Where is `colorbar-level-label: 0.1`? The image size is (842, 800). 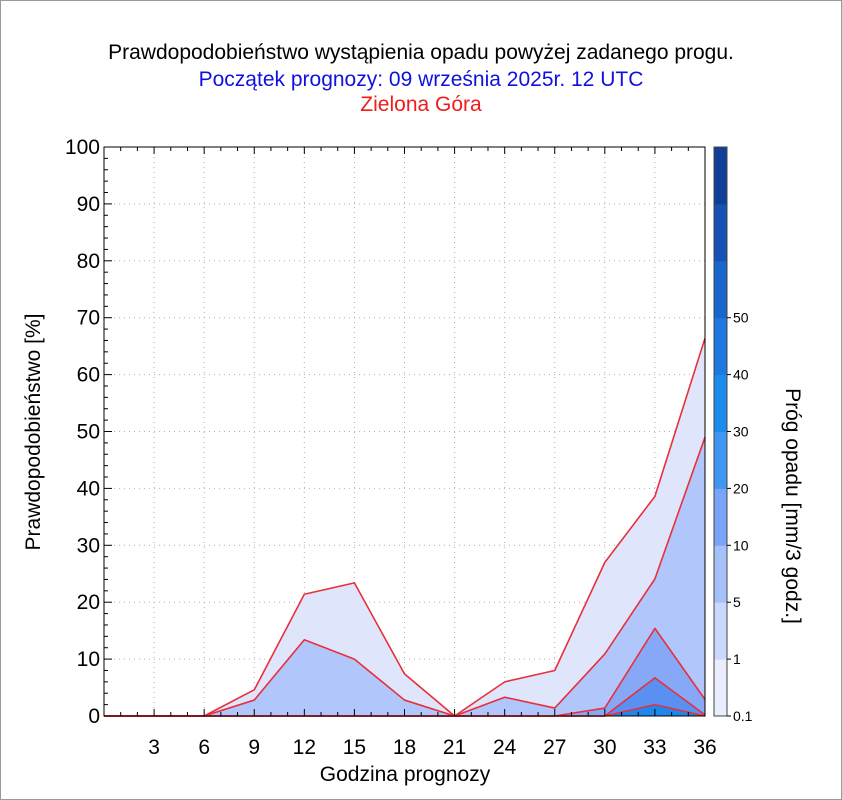
colorbar-level-label: 0.1 is located at coordinates (743, 716).